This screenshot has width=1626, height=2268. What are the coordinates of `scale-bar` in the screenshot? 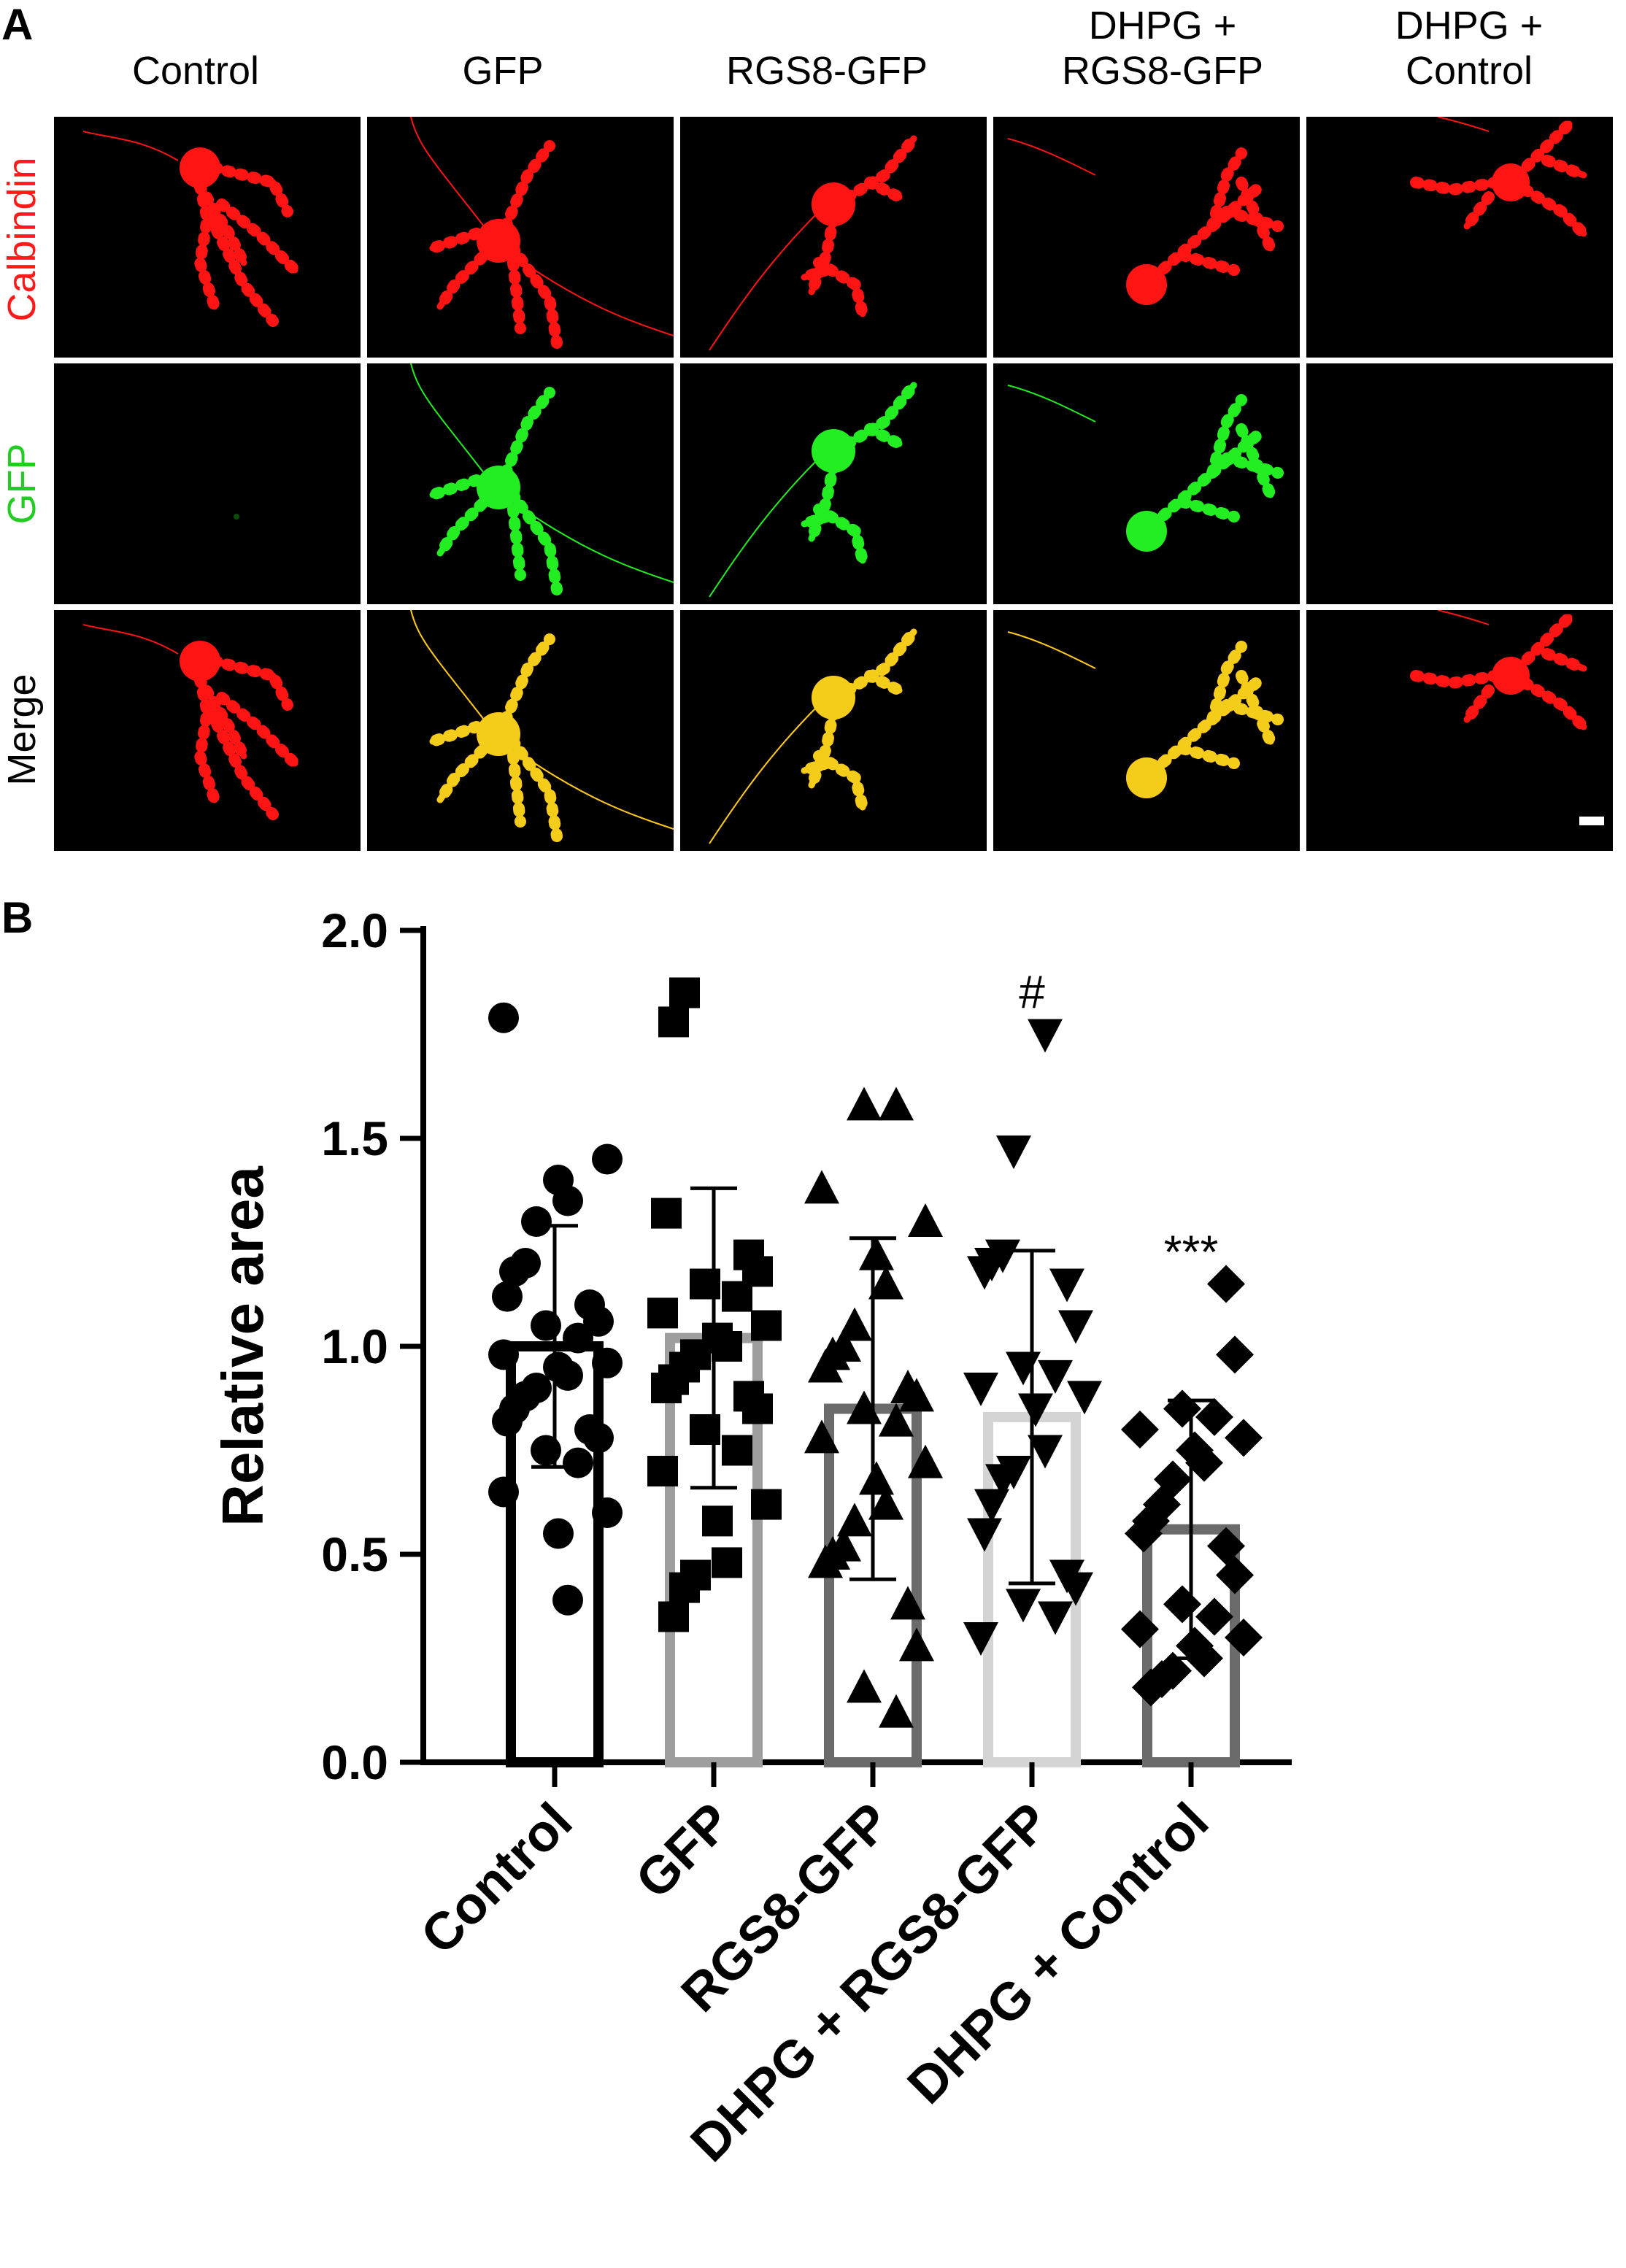 It's located at (1591, 821).